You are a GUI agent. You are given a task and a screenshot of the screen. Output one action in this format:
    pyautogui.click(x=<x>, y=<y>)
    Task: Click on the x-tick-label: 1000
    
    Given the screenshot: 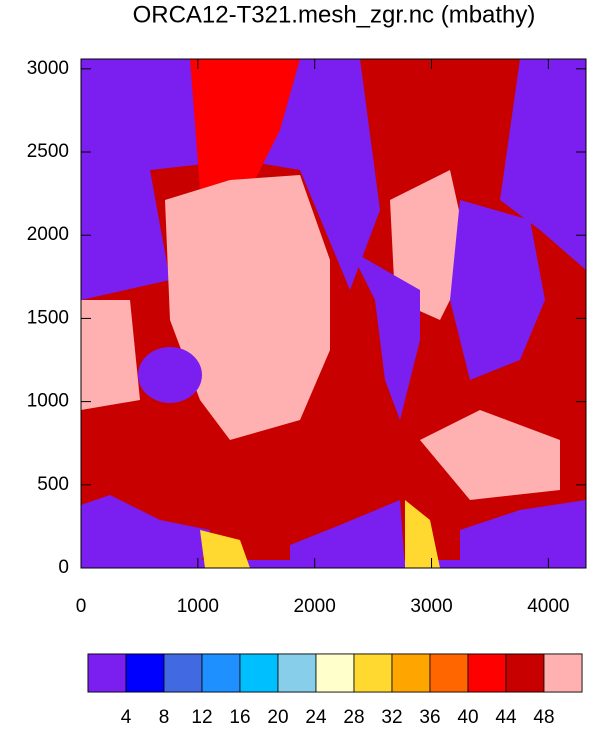 What is the action you would take?
    pyautogui.click(x=198, y=606)
    